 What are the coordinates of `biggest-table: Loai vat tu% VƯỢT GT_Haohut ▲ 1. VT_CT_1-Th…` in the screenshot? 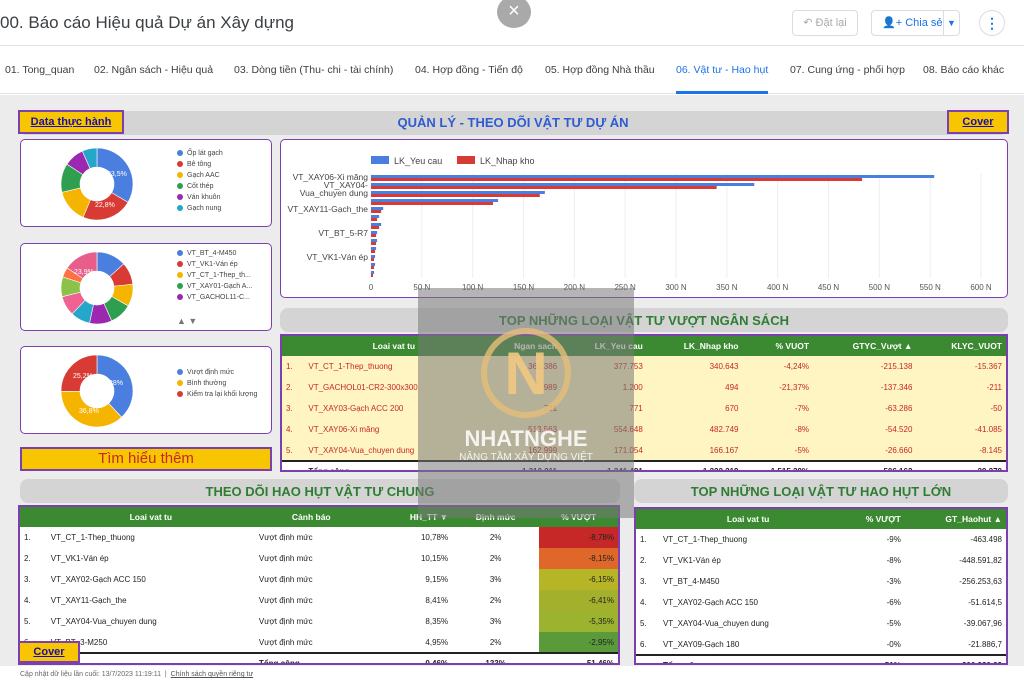 It's located at (821, 586).